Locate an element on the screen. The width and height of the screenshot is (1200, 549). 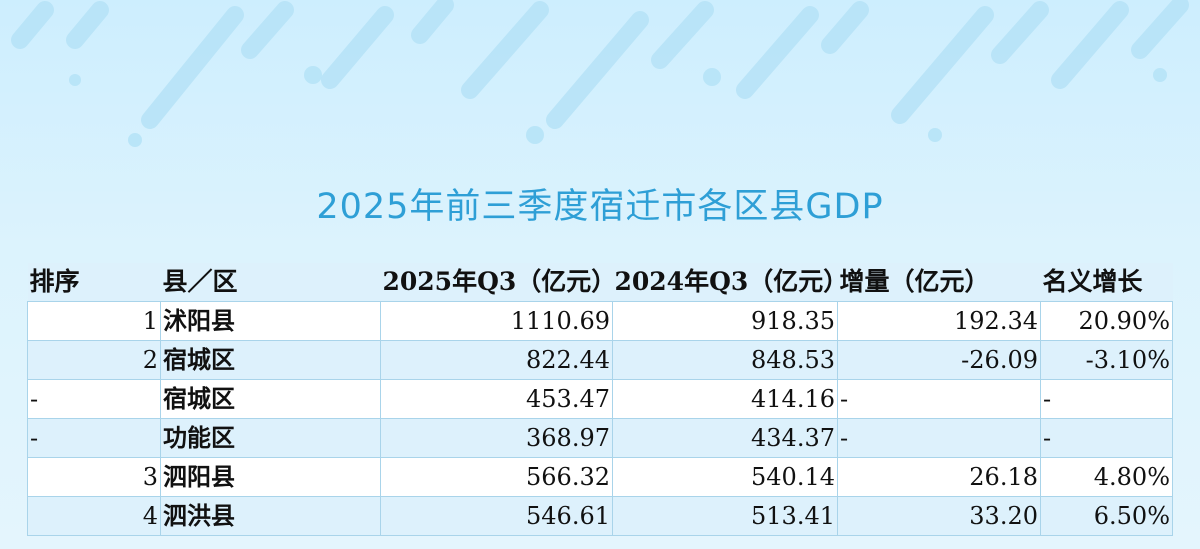
table-row: 2 宿城区 822.44 848.53 -26.09 -3.10% is located at coordinates (600, 360).